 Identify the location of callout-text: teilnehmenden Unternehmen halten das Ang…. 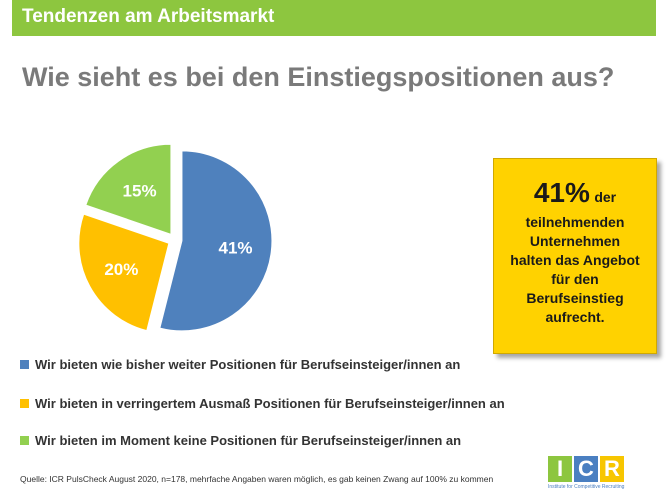
(575, 269).